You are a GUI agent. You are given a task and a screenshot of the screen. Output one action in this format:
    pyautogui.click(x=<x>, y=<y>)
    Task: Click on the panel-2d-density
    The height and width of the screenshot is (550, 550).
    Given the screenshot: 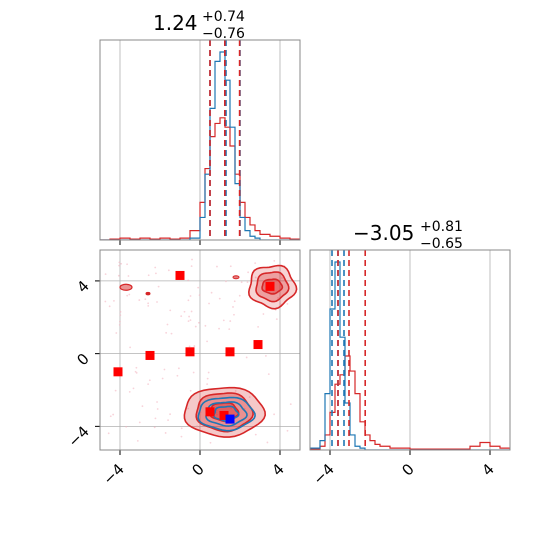 What is the action you would take?
    pyautogui.click(x=198, y=352)
    